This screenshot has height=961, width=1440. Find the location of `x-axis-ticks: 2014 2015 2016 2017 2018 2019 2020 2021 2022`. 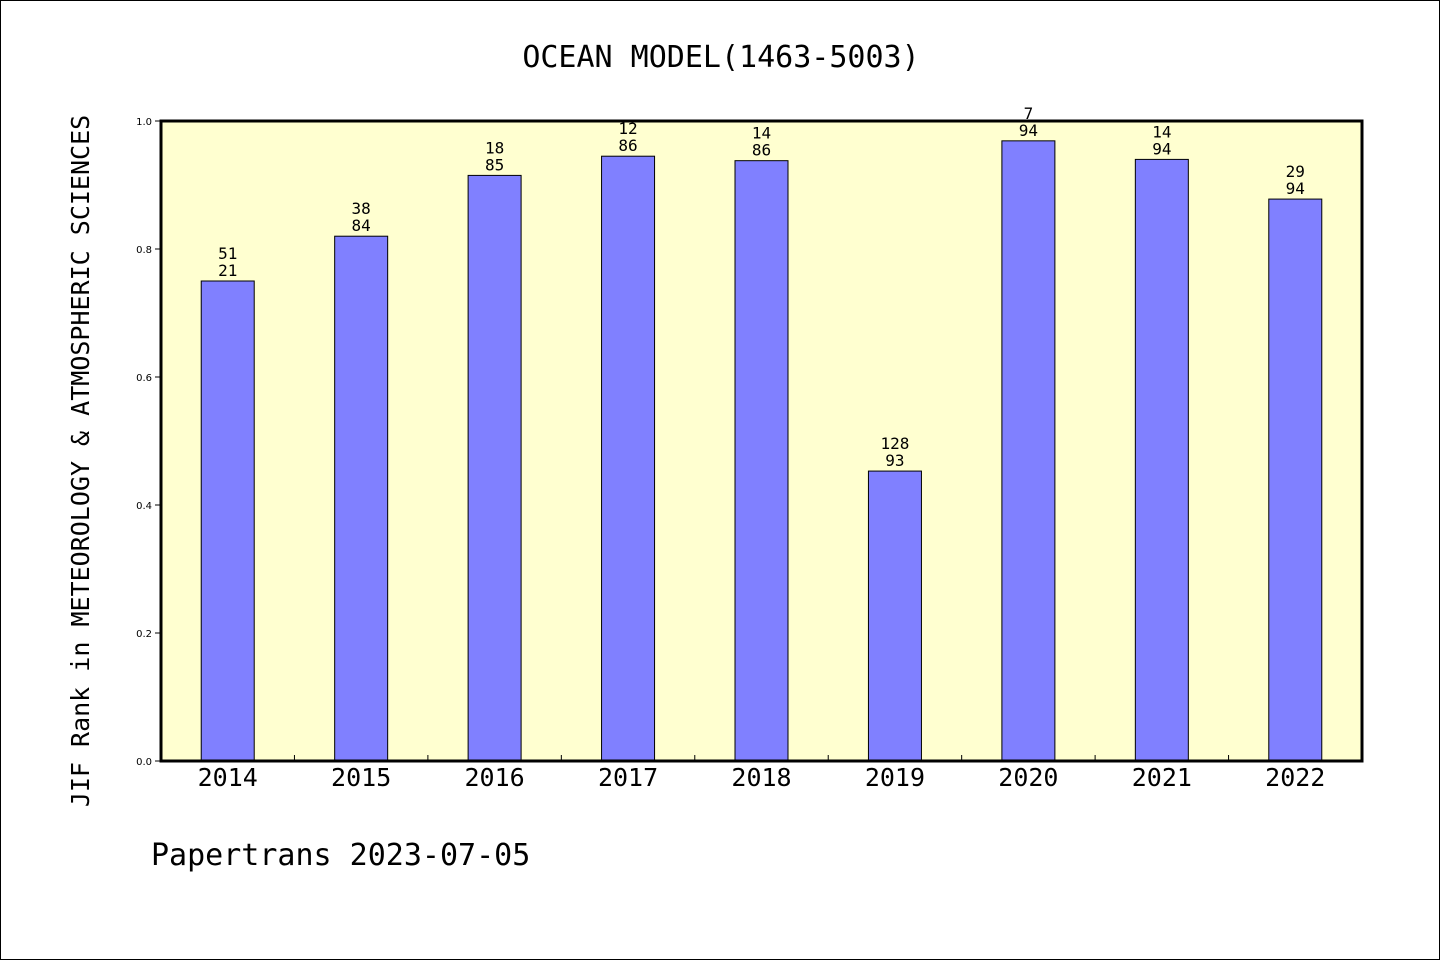

x-axis-ticks: 2014 2015 2016 2017 2018 2019 2020 2021 2022 is located at coordinates (761, 773).